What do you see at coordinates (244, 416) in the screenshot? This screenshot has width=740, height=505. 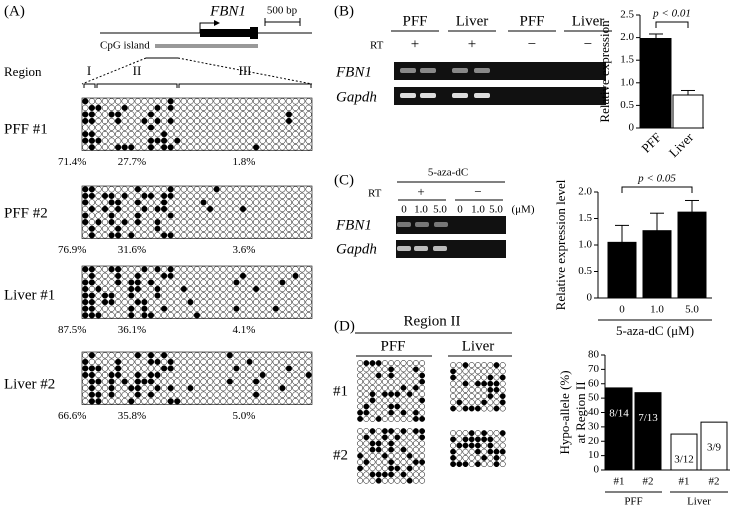 I see `methylation-percent: 5.0%` at bounding box center [244, 416].